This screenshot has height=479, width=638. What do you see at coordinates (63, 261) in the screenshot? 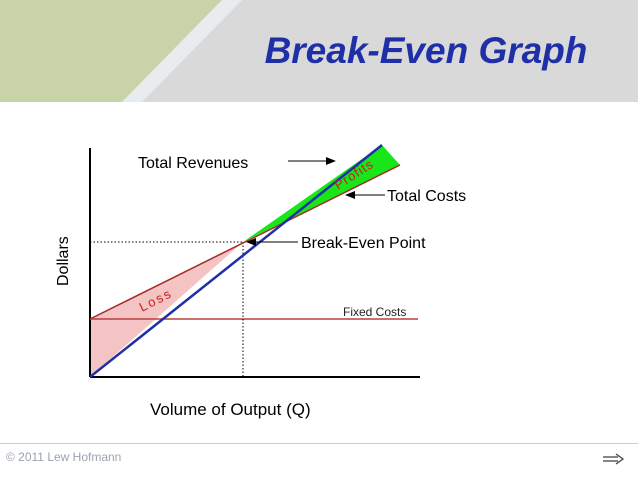
I see `y-axis-label: Dollars` at bounding box center [63, 261].